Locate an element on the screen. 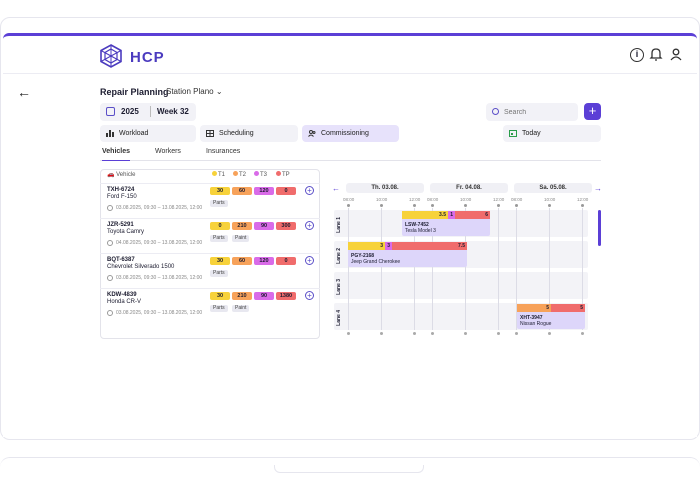 This screenshot has width=700, height=499. tab-workers: Workers is located at coordinates (168, 151).